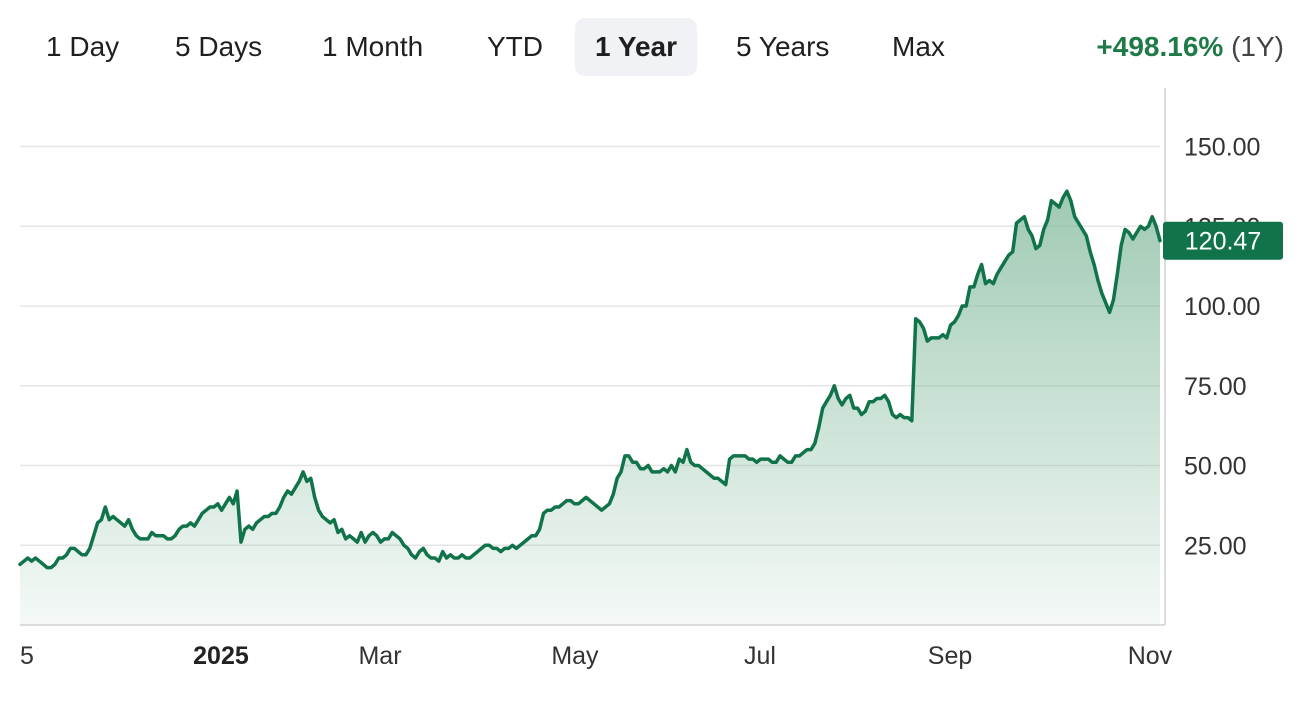  I want to click on x-tick-label: Sep, so click(950, 656).